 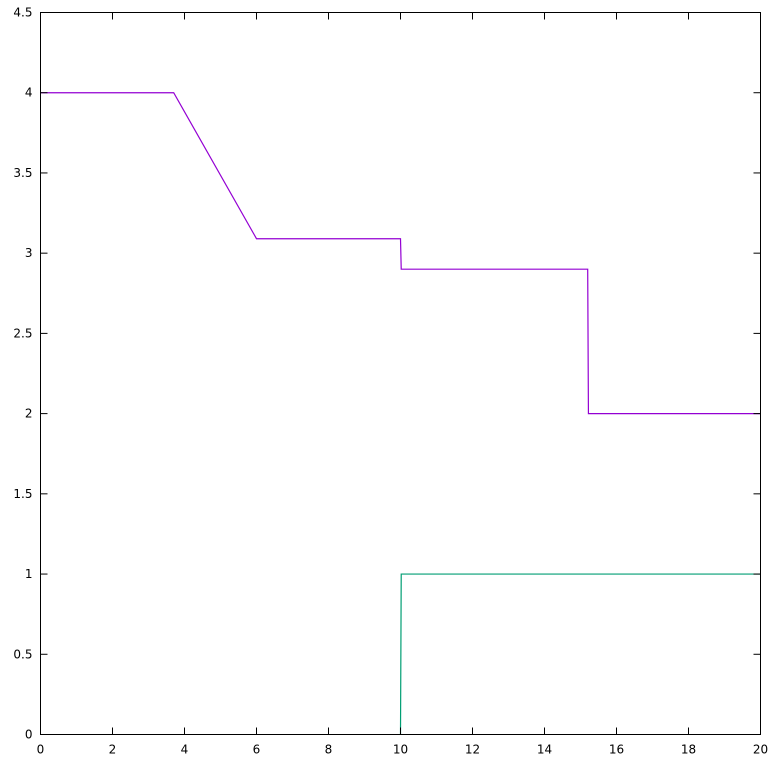 I want to click on x-tick-label: 14, so click(x=544, y=750).